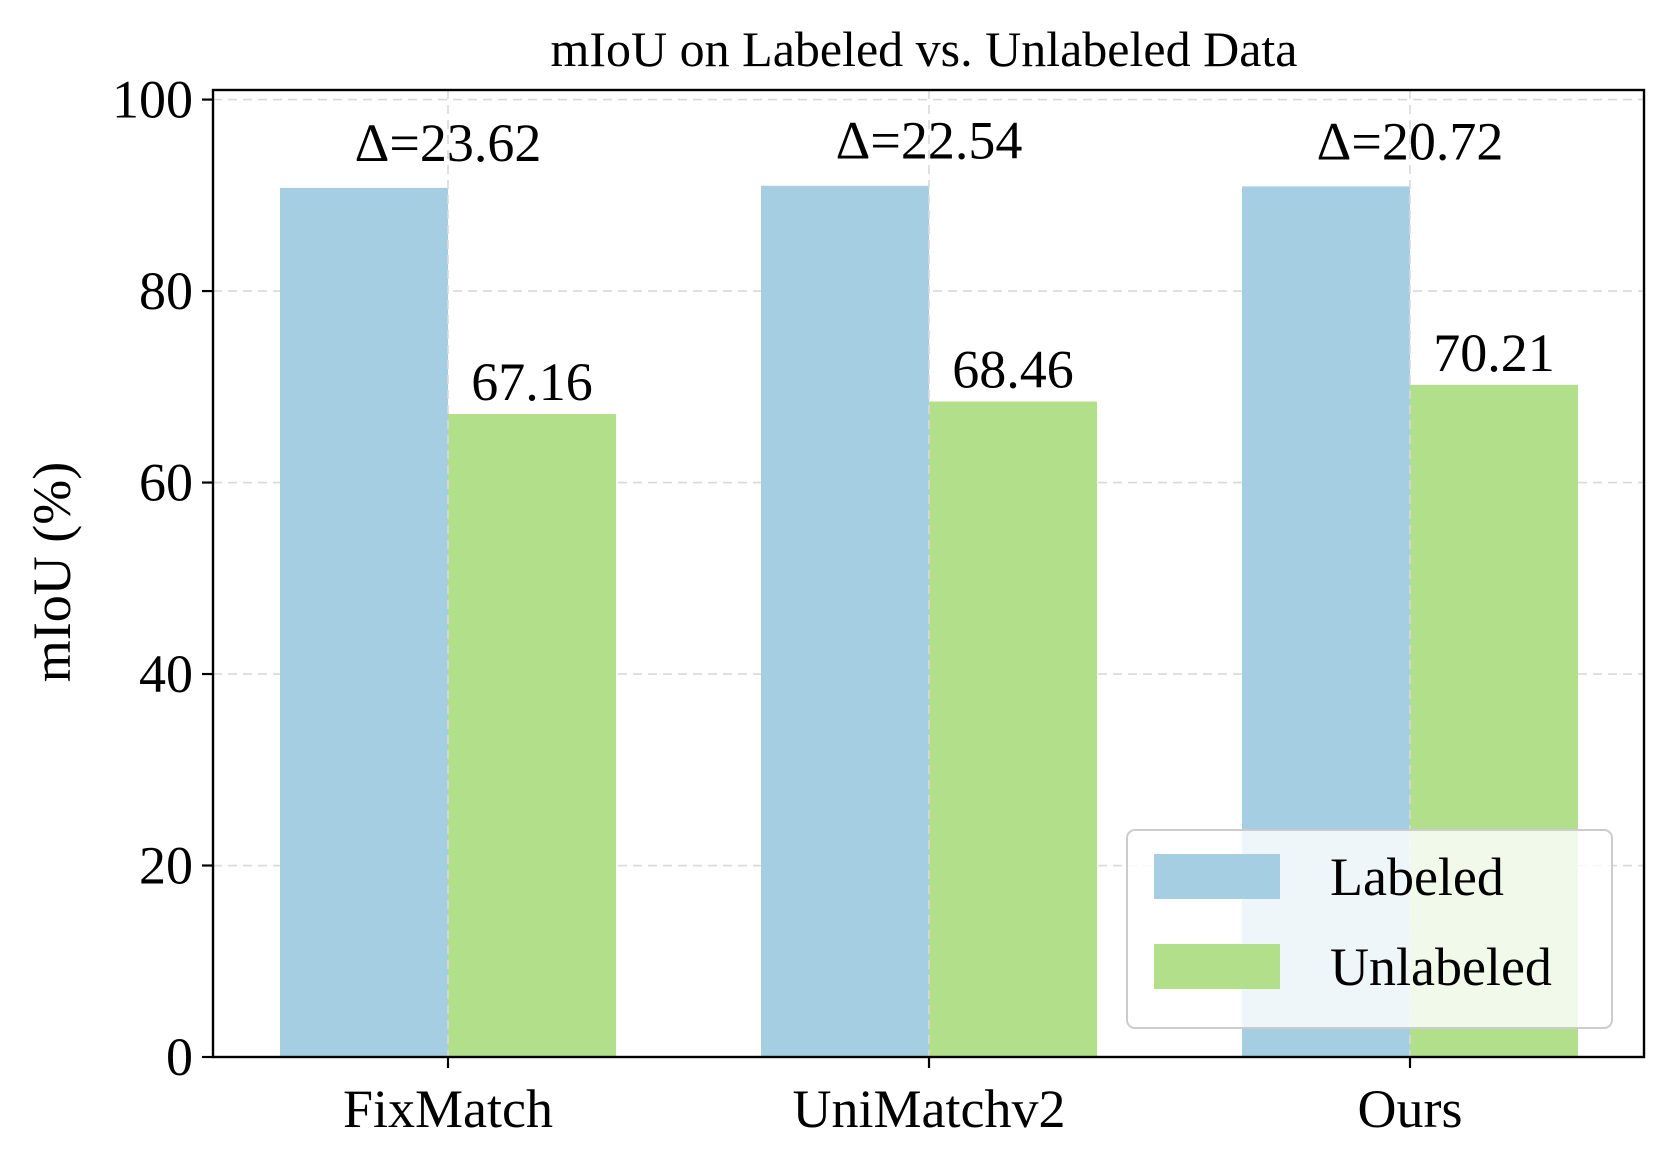  I want to click on y-axis-ticks: 0 20 40 60 80 100, so click(162, 578).